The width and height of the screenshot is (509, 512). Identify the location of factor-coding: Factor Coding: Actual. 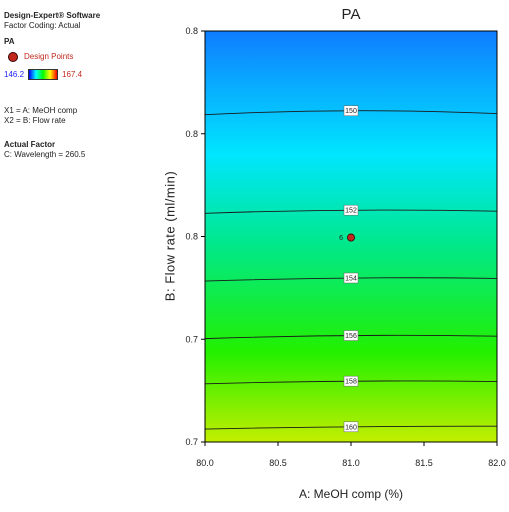
(42, 25).